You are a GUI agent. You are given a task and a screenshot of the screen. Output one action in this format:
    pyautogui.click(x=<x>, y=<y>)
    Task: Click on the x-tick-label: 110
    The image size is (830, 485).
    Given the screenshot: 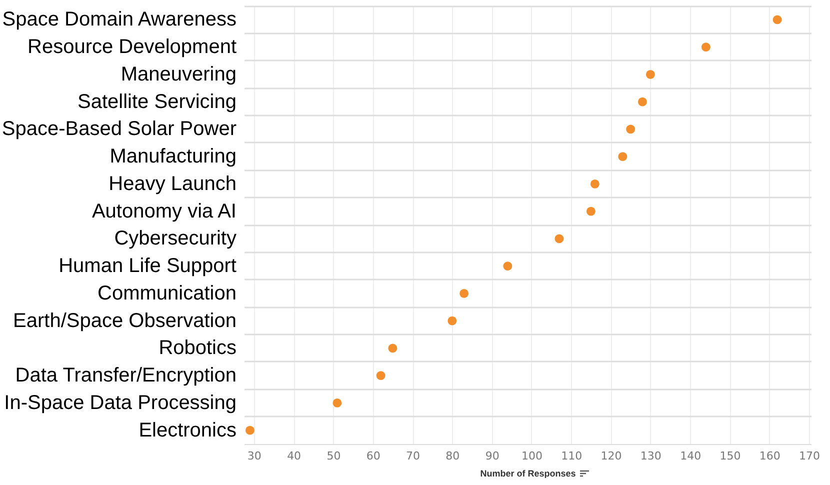 What is the action you would take?
    pyautogui.click(x=571, y=456)
    